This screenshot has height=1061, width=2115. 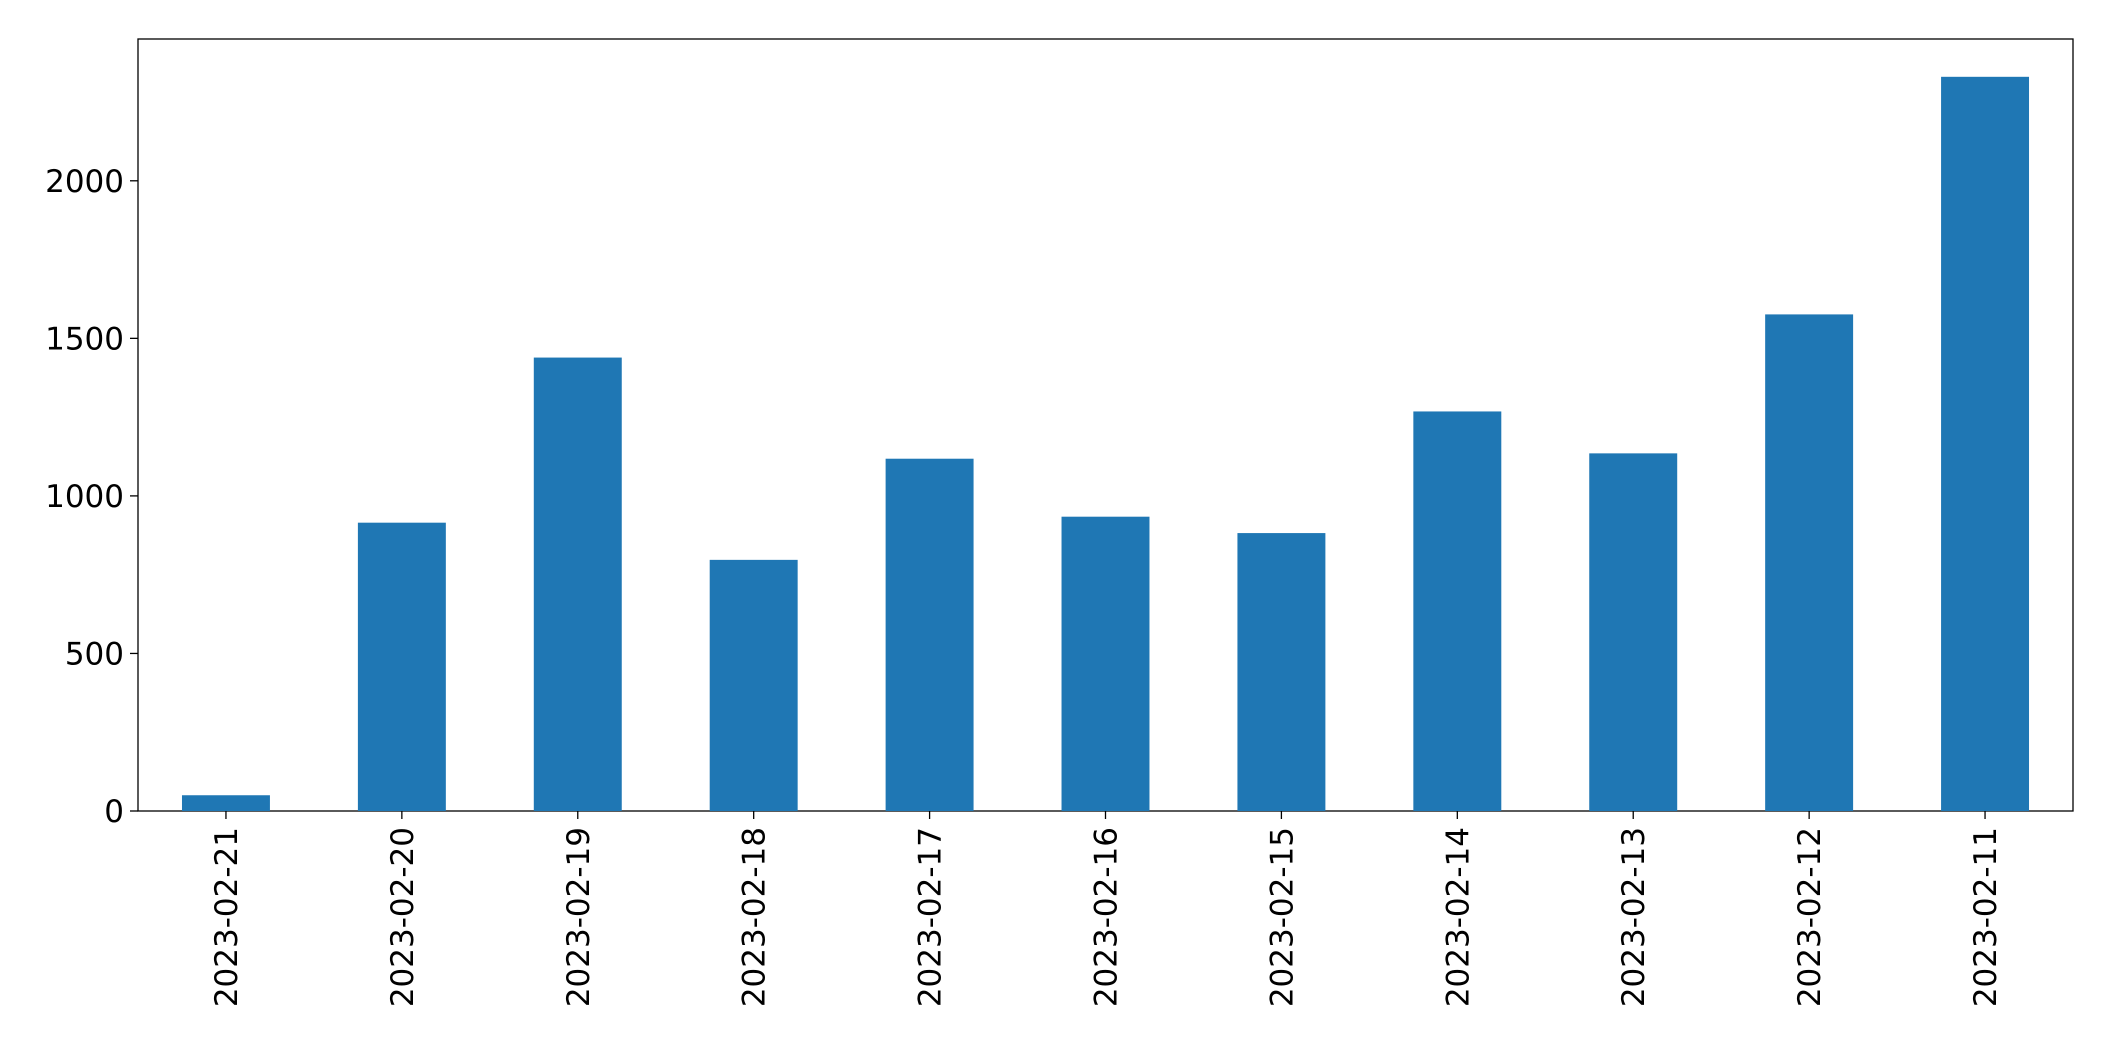 What do you see at coordinates (1810, 917) in the screenshot?
I see `x-tick-label: 2023-02-12` at bounding box center [1810, 917].